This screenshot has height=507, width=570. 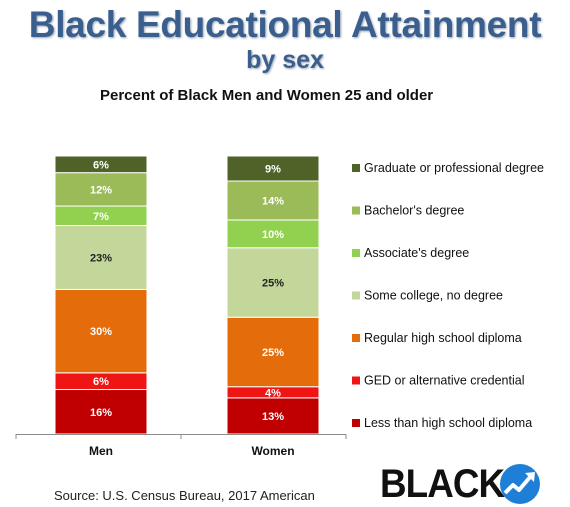 What do you see at coordinates (444, 381) in the screenshot?
I see `legend-label: GED or alternative credential` at bounding box center [444, 381].